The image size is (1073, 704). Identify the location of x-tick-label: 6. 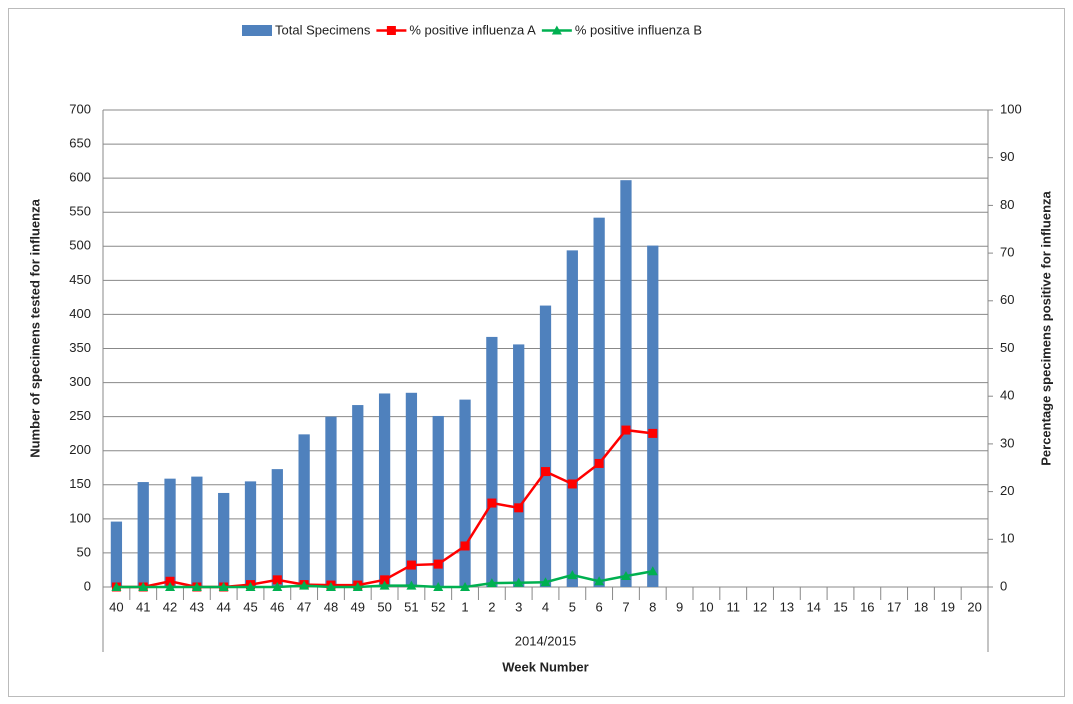
(599, 606).